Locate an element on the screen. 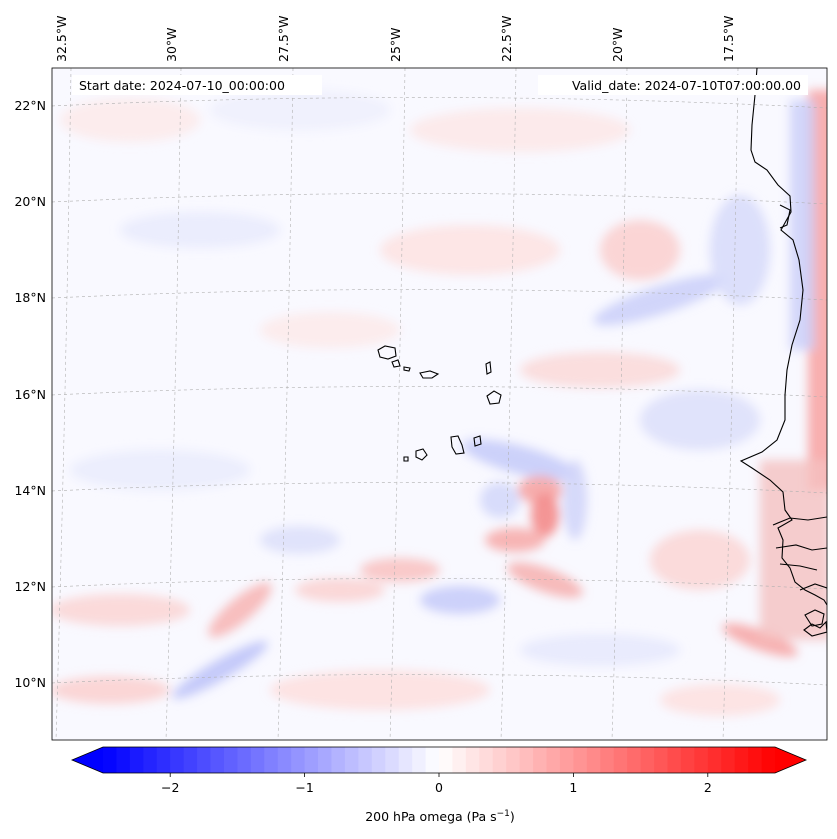 This screenshot has height=839, width=837. colorbar-tick-label: 0 is located at coordinates (439, 787).